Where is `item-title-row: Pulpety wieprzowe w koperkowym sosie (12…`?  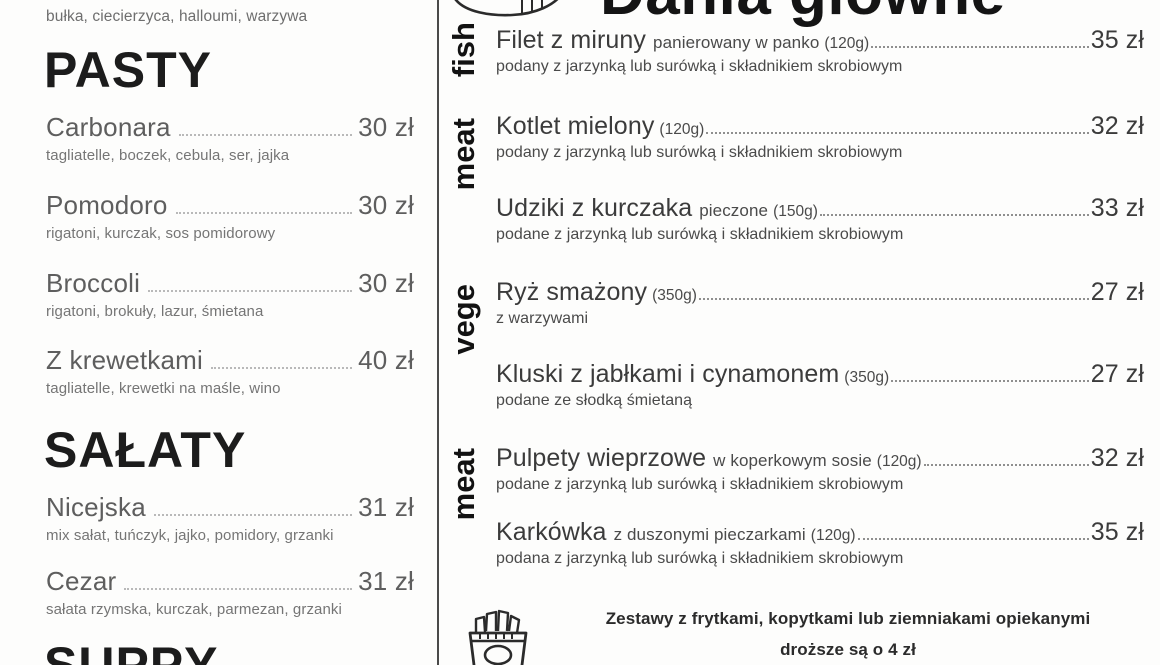
item-title-row: Pulpety wieprzowe w koperkowym sosie (12… is located at coordinates (820, 458).